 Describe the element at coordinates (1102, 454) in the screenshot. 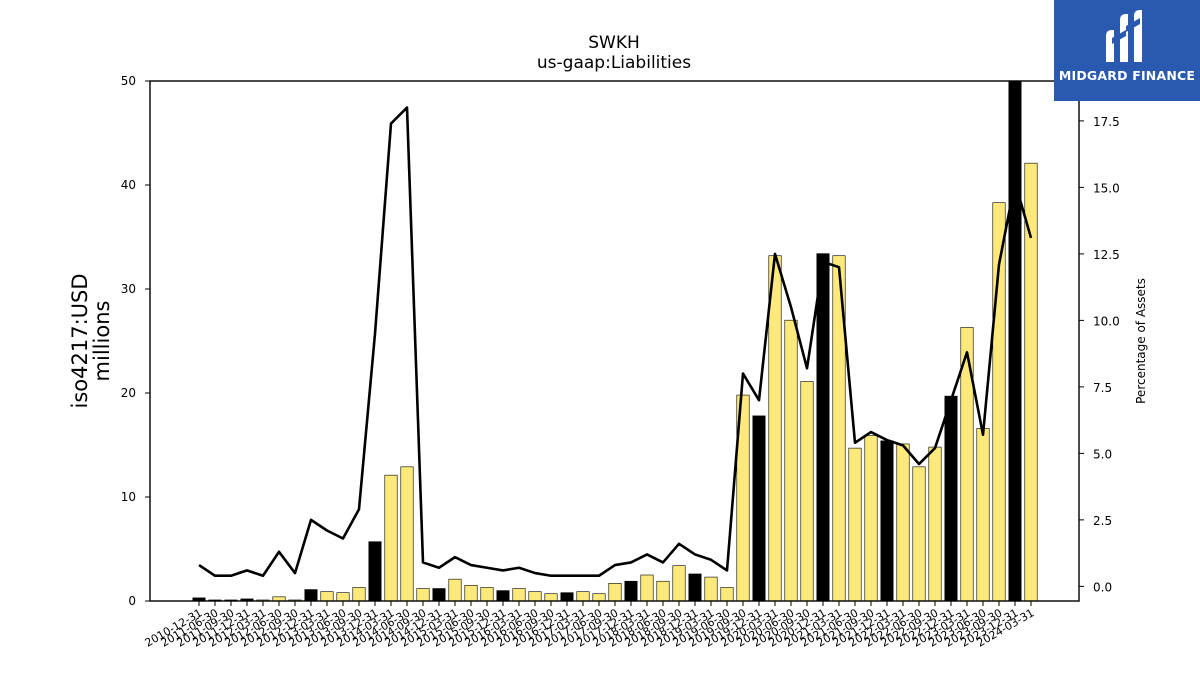

I see `y2-tick-label: 5.0` at that location.